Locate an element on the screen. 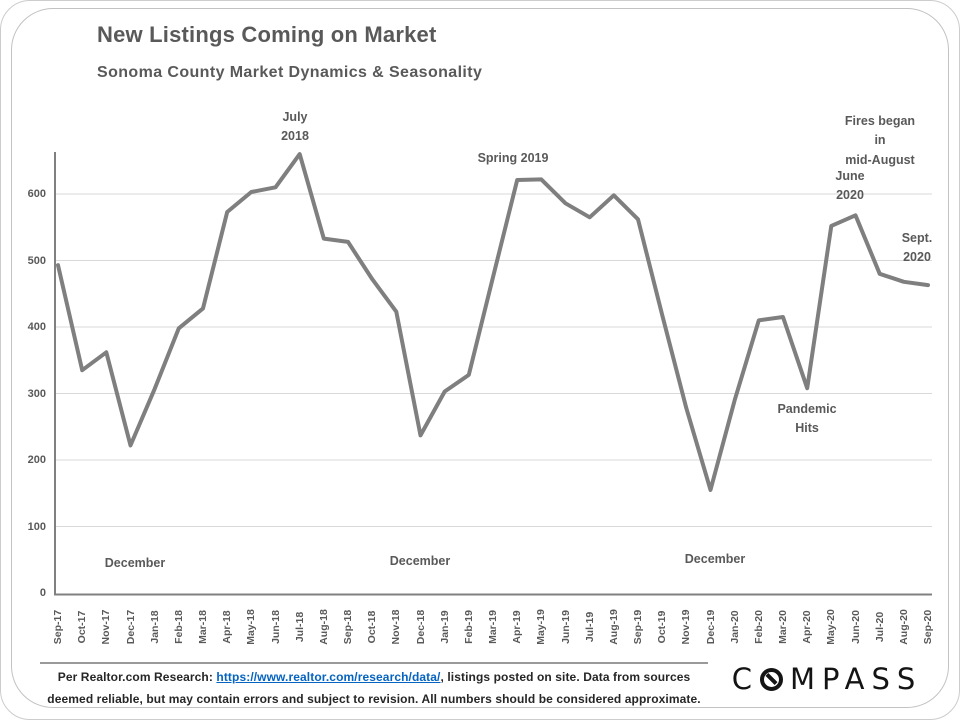 Image resolution: width=960 pixels, height=720 pixels. y-axis-label: 0 is located at coordinates (42, 593).